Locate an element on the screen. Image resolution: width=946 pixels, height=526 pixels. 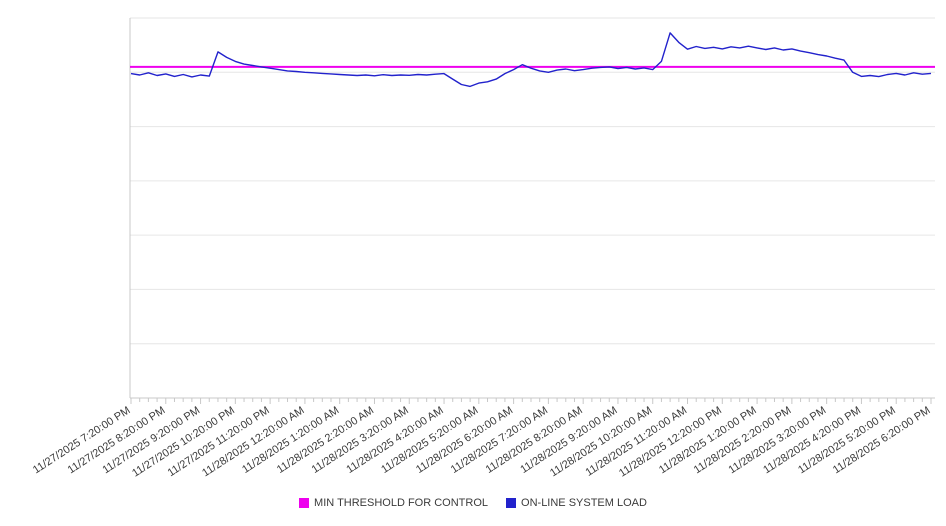
load-line is located at coordinates (531, 60).